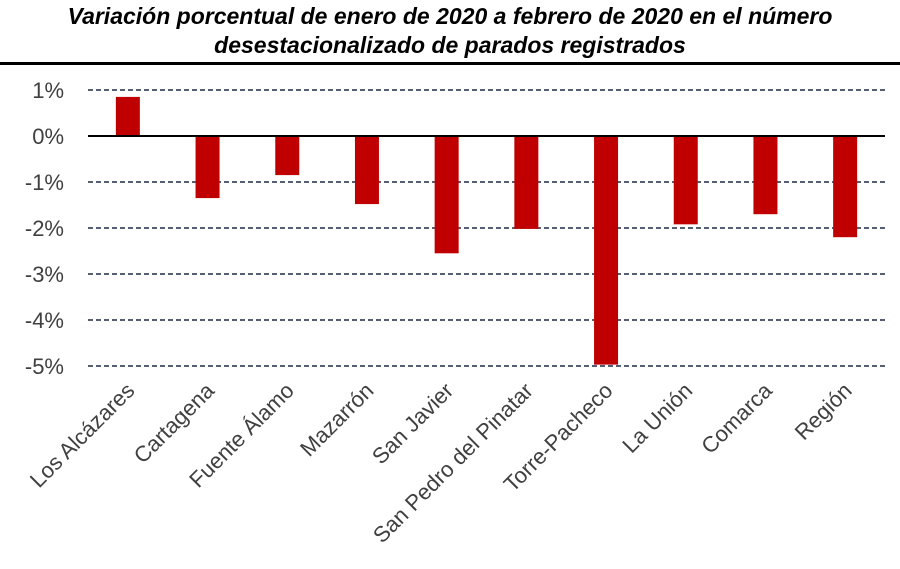  What do you see at coordinates (453, 463) in the screenshot?
I see `x-category-label: San Pedro del Pinatar` at bounding box center [453, 463].